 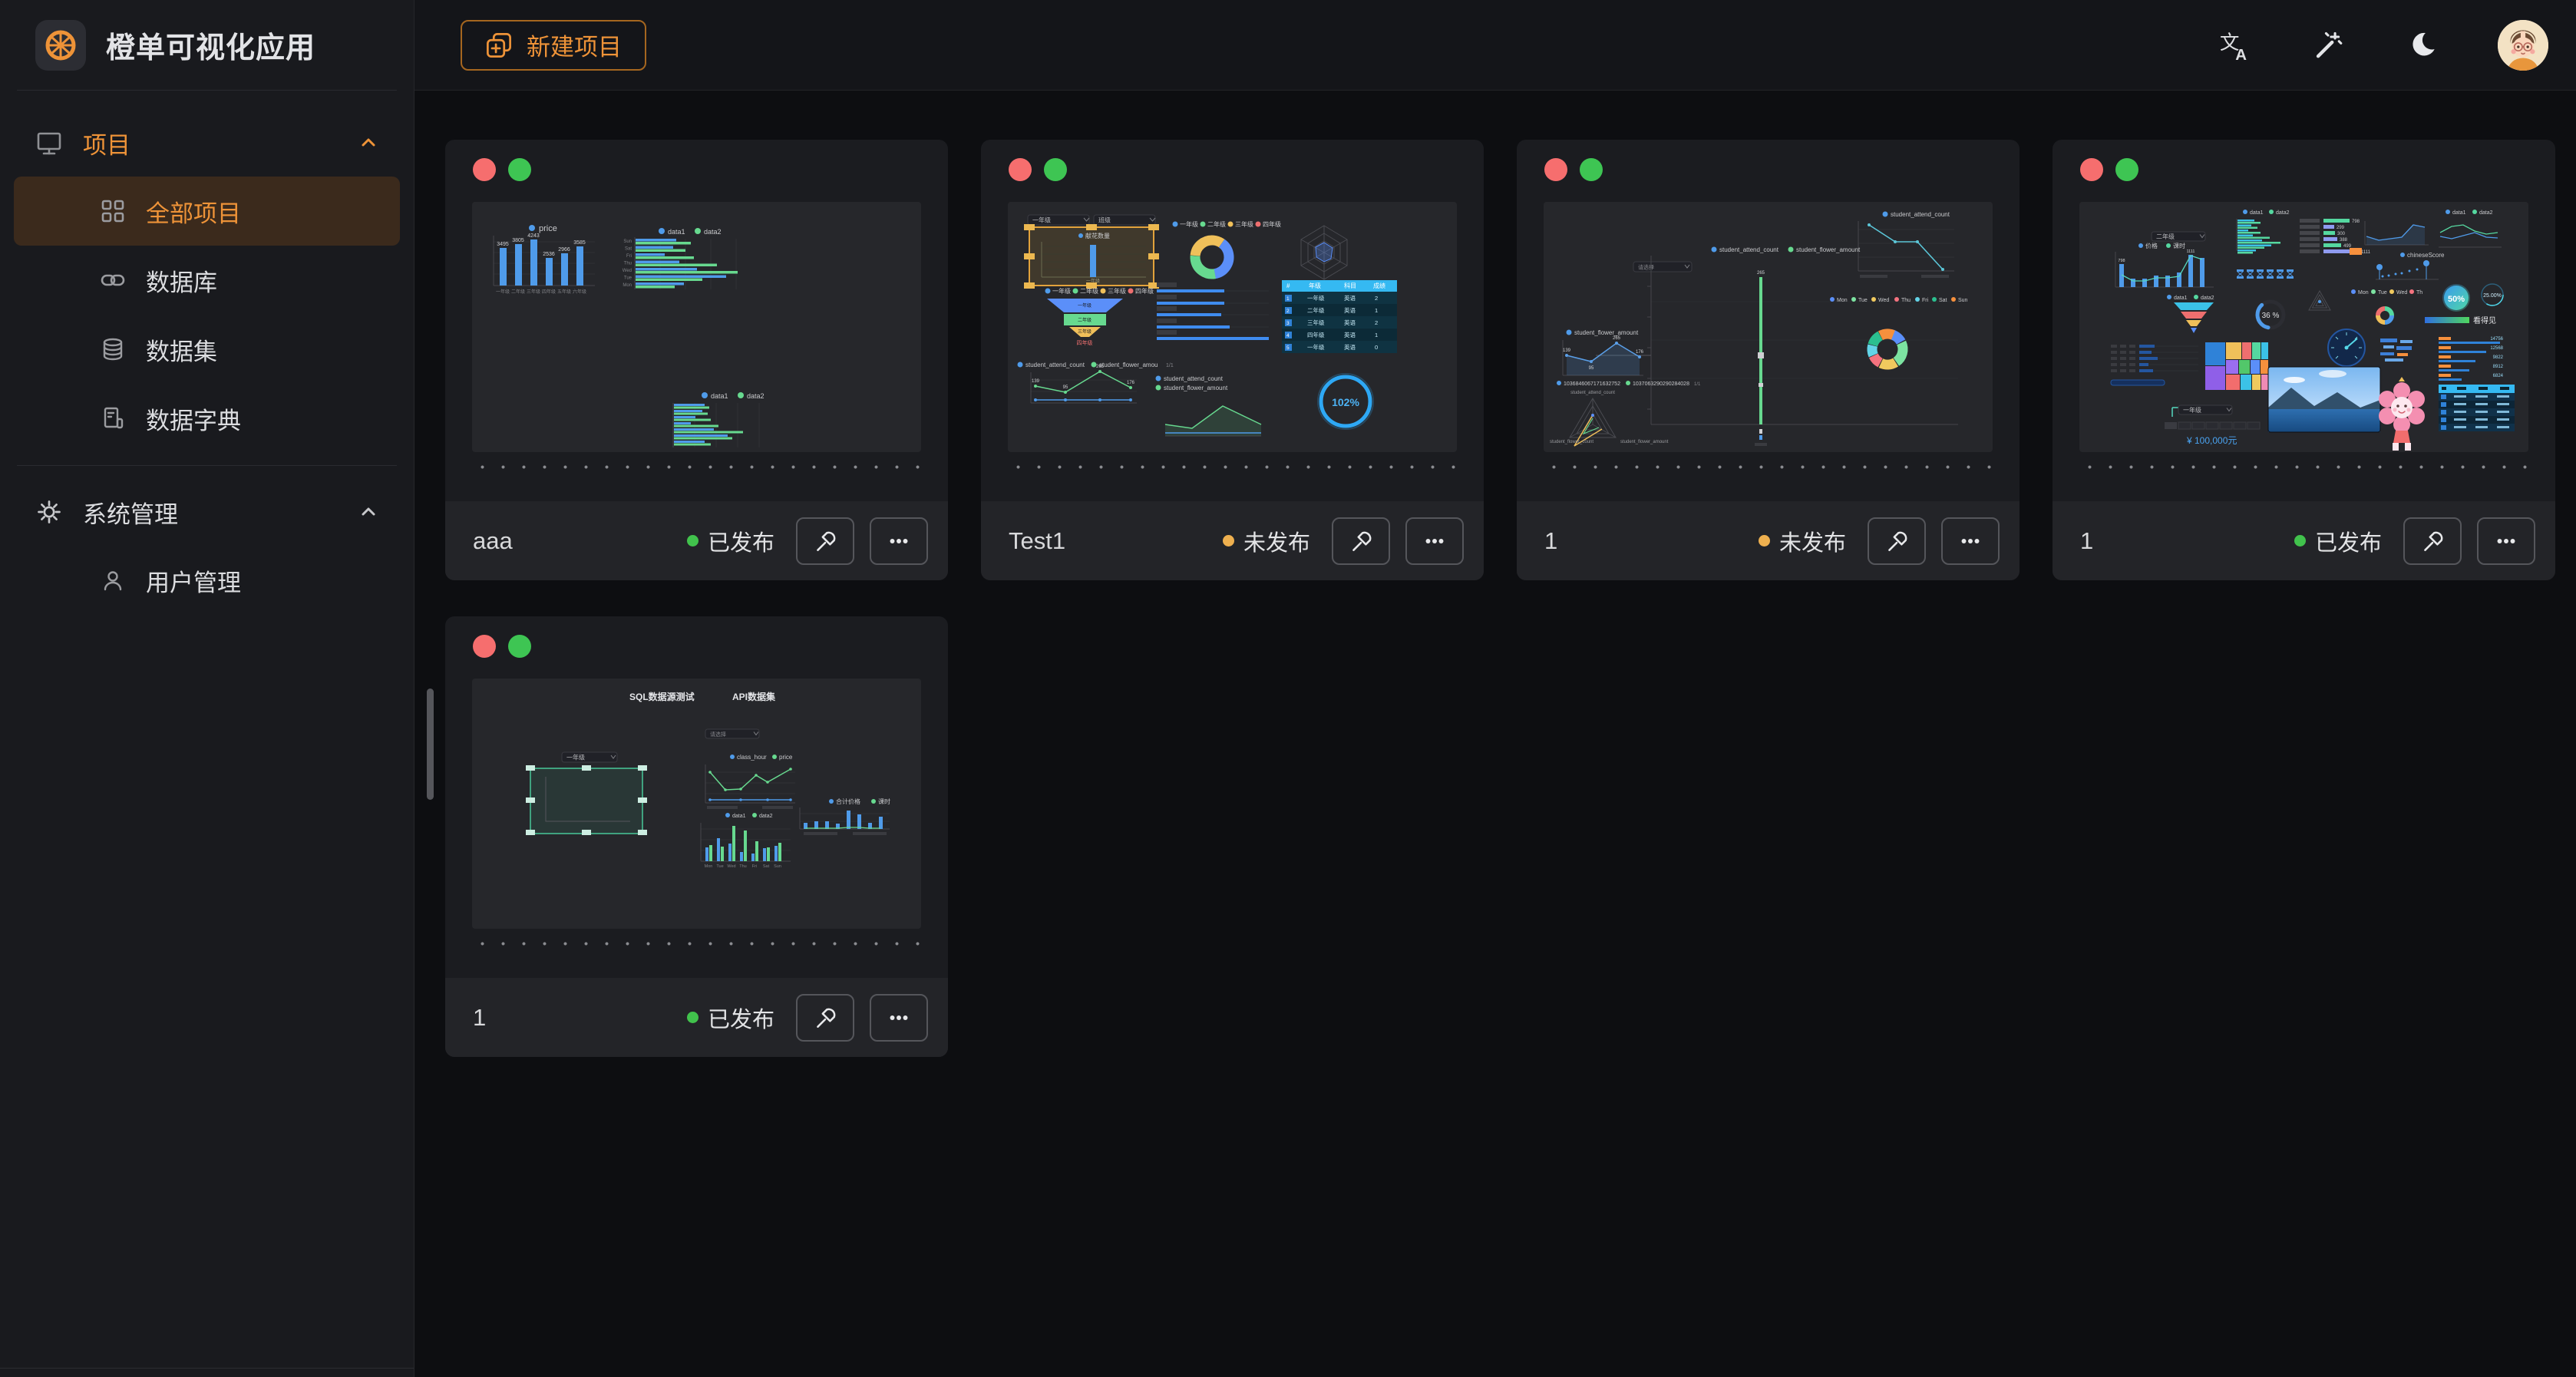 I want to click on project-thumbnail: SQL数据源测试 API数据集 一年级, so click(x=696, y=804).